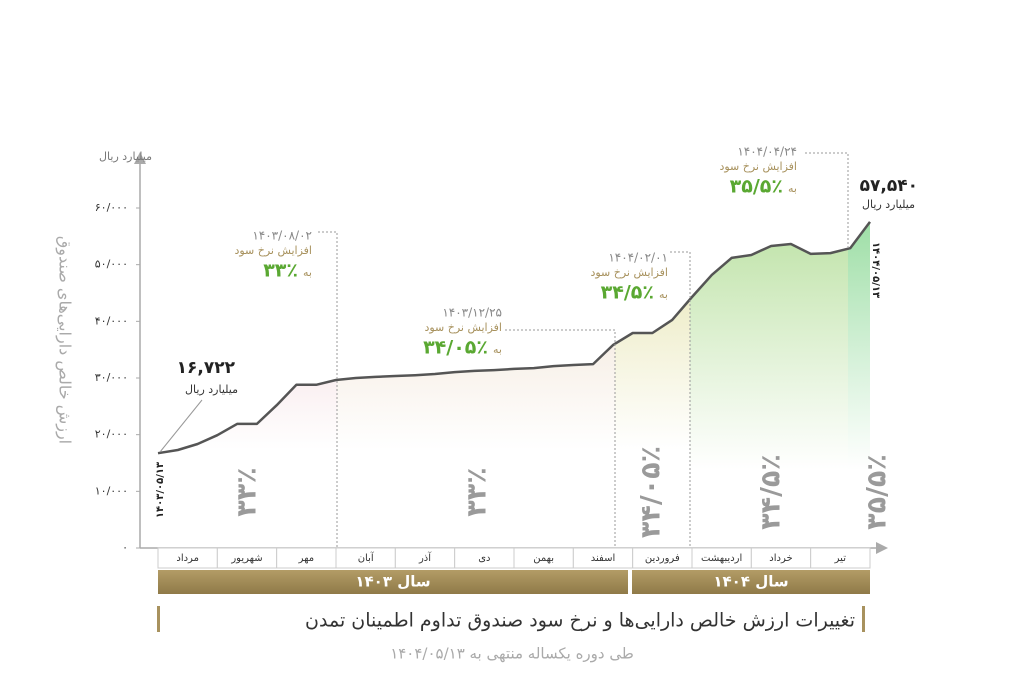 The height and width of the screenshot is (678, 1024). What do you see at coordinates (246, 558) in the screenshot?
I see `x-tick-label: شهریور` at bounding box center [246, 558].